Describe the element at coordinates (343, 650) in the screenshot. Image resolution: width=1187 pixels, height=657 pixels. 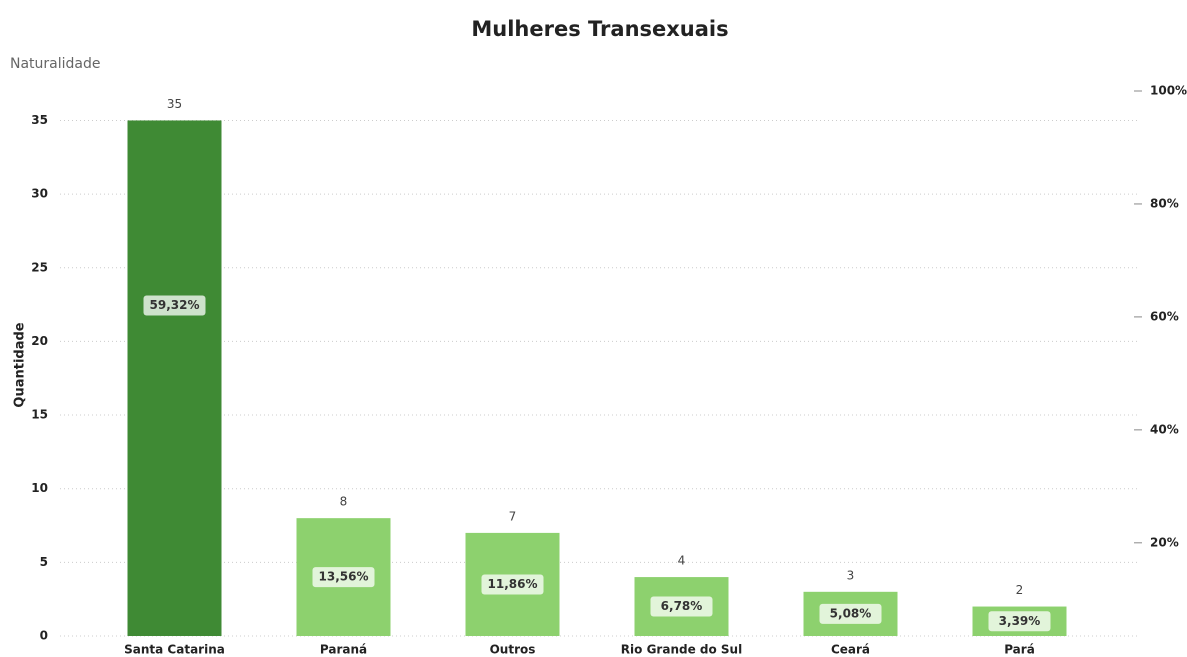
I see `x-tick-label: Paraná` at that location.